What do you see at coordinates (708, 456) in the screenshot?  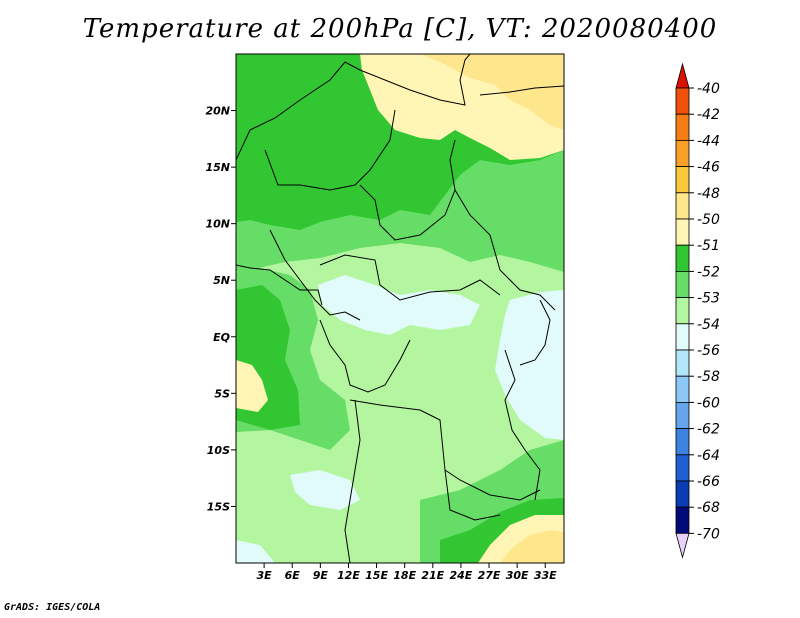 I see `colorbar-label: -64` at bounding box center [708, 456].